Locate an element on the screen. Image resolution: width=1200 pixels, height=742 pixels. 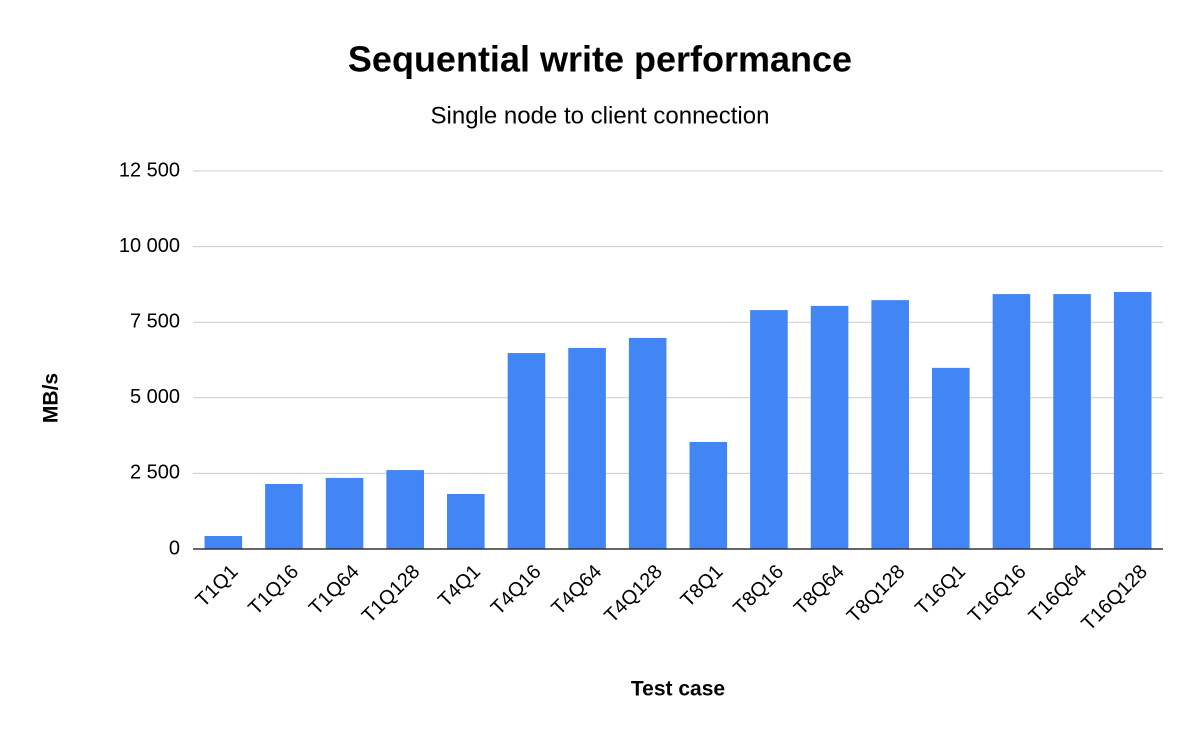
x-tick-label: T4Q16 is located at coordinates (516, 590).